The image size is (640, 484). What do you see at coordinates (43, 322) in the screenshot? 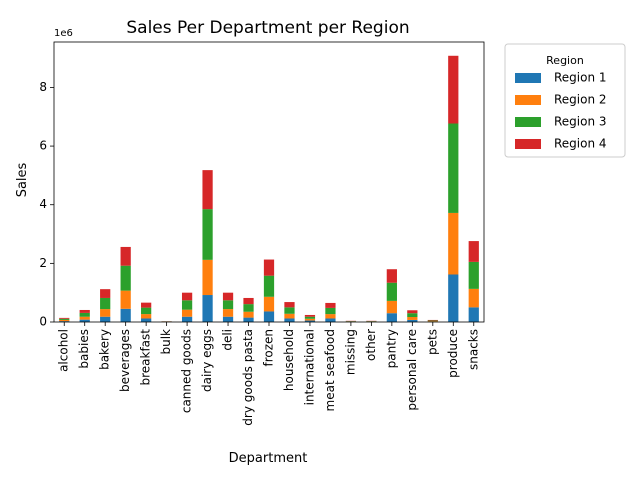
I see `y-tick-label: 0` at bounding box center [43, 322].